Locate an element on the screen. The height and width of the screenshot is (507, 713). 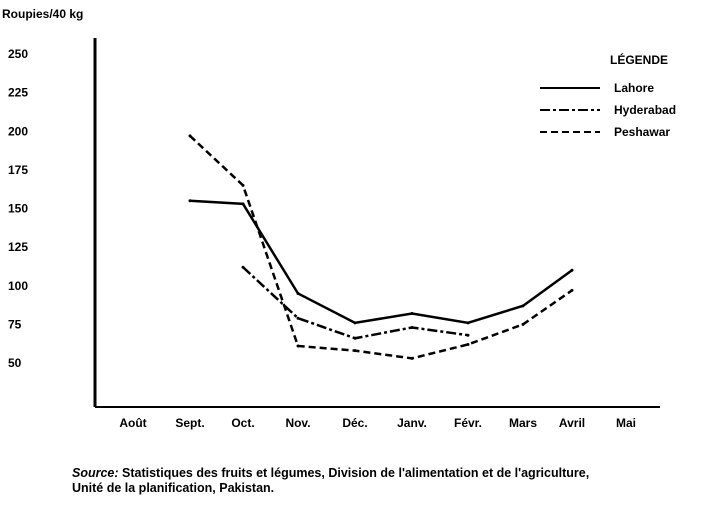
y-tick-label: 225 is located at coordinates (18, 93).